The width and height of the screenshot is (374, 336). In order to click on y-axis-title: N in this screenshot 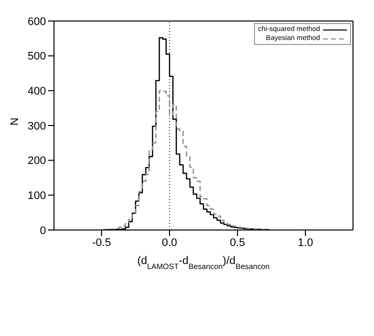, I will do `click(14, 122)`.